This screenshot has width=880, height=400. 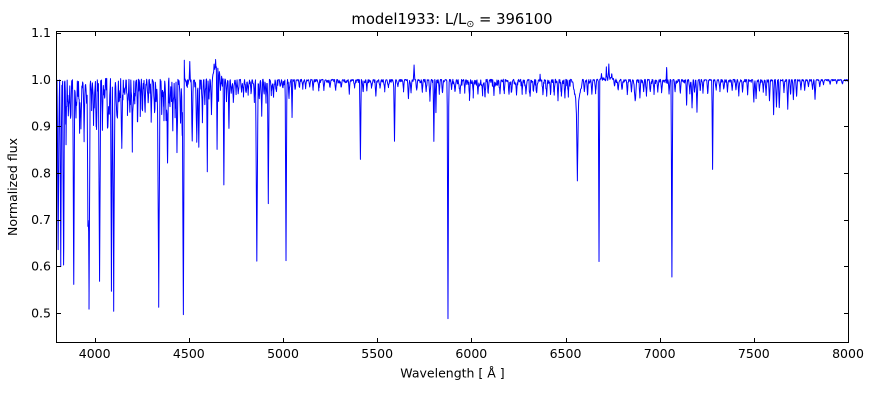 I want to click on y-tick-label: 1.0, so click(x=41, y=79).